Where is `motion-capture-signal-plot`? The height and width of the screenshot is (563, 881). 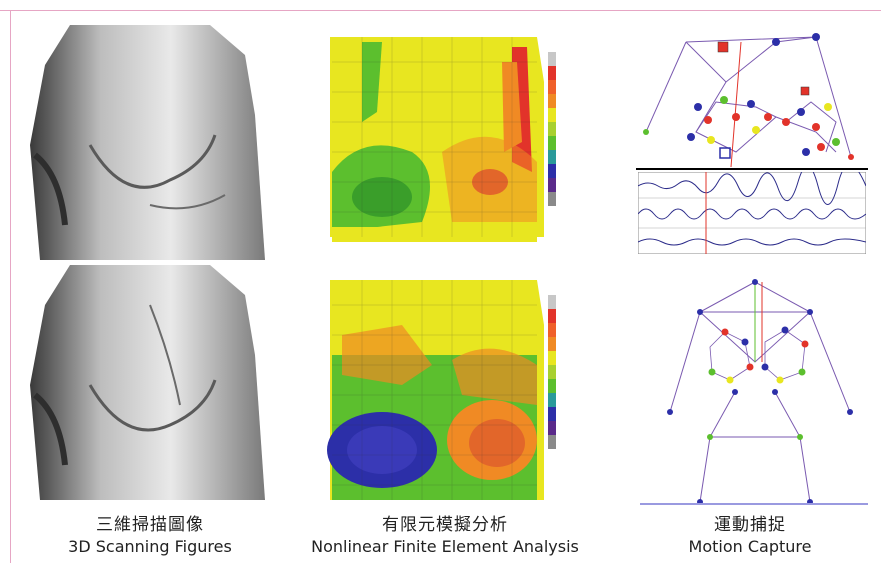 motion-capture-signal-plot is located at coordinates (752, 213).